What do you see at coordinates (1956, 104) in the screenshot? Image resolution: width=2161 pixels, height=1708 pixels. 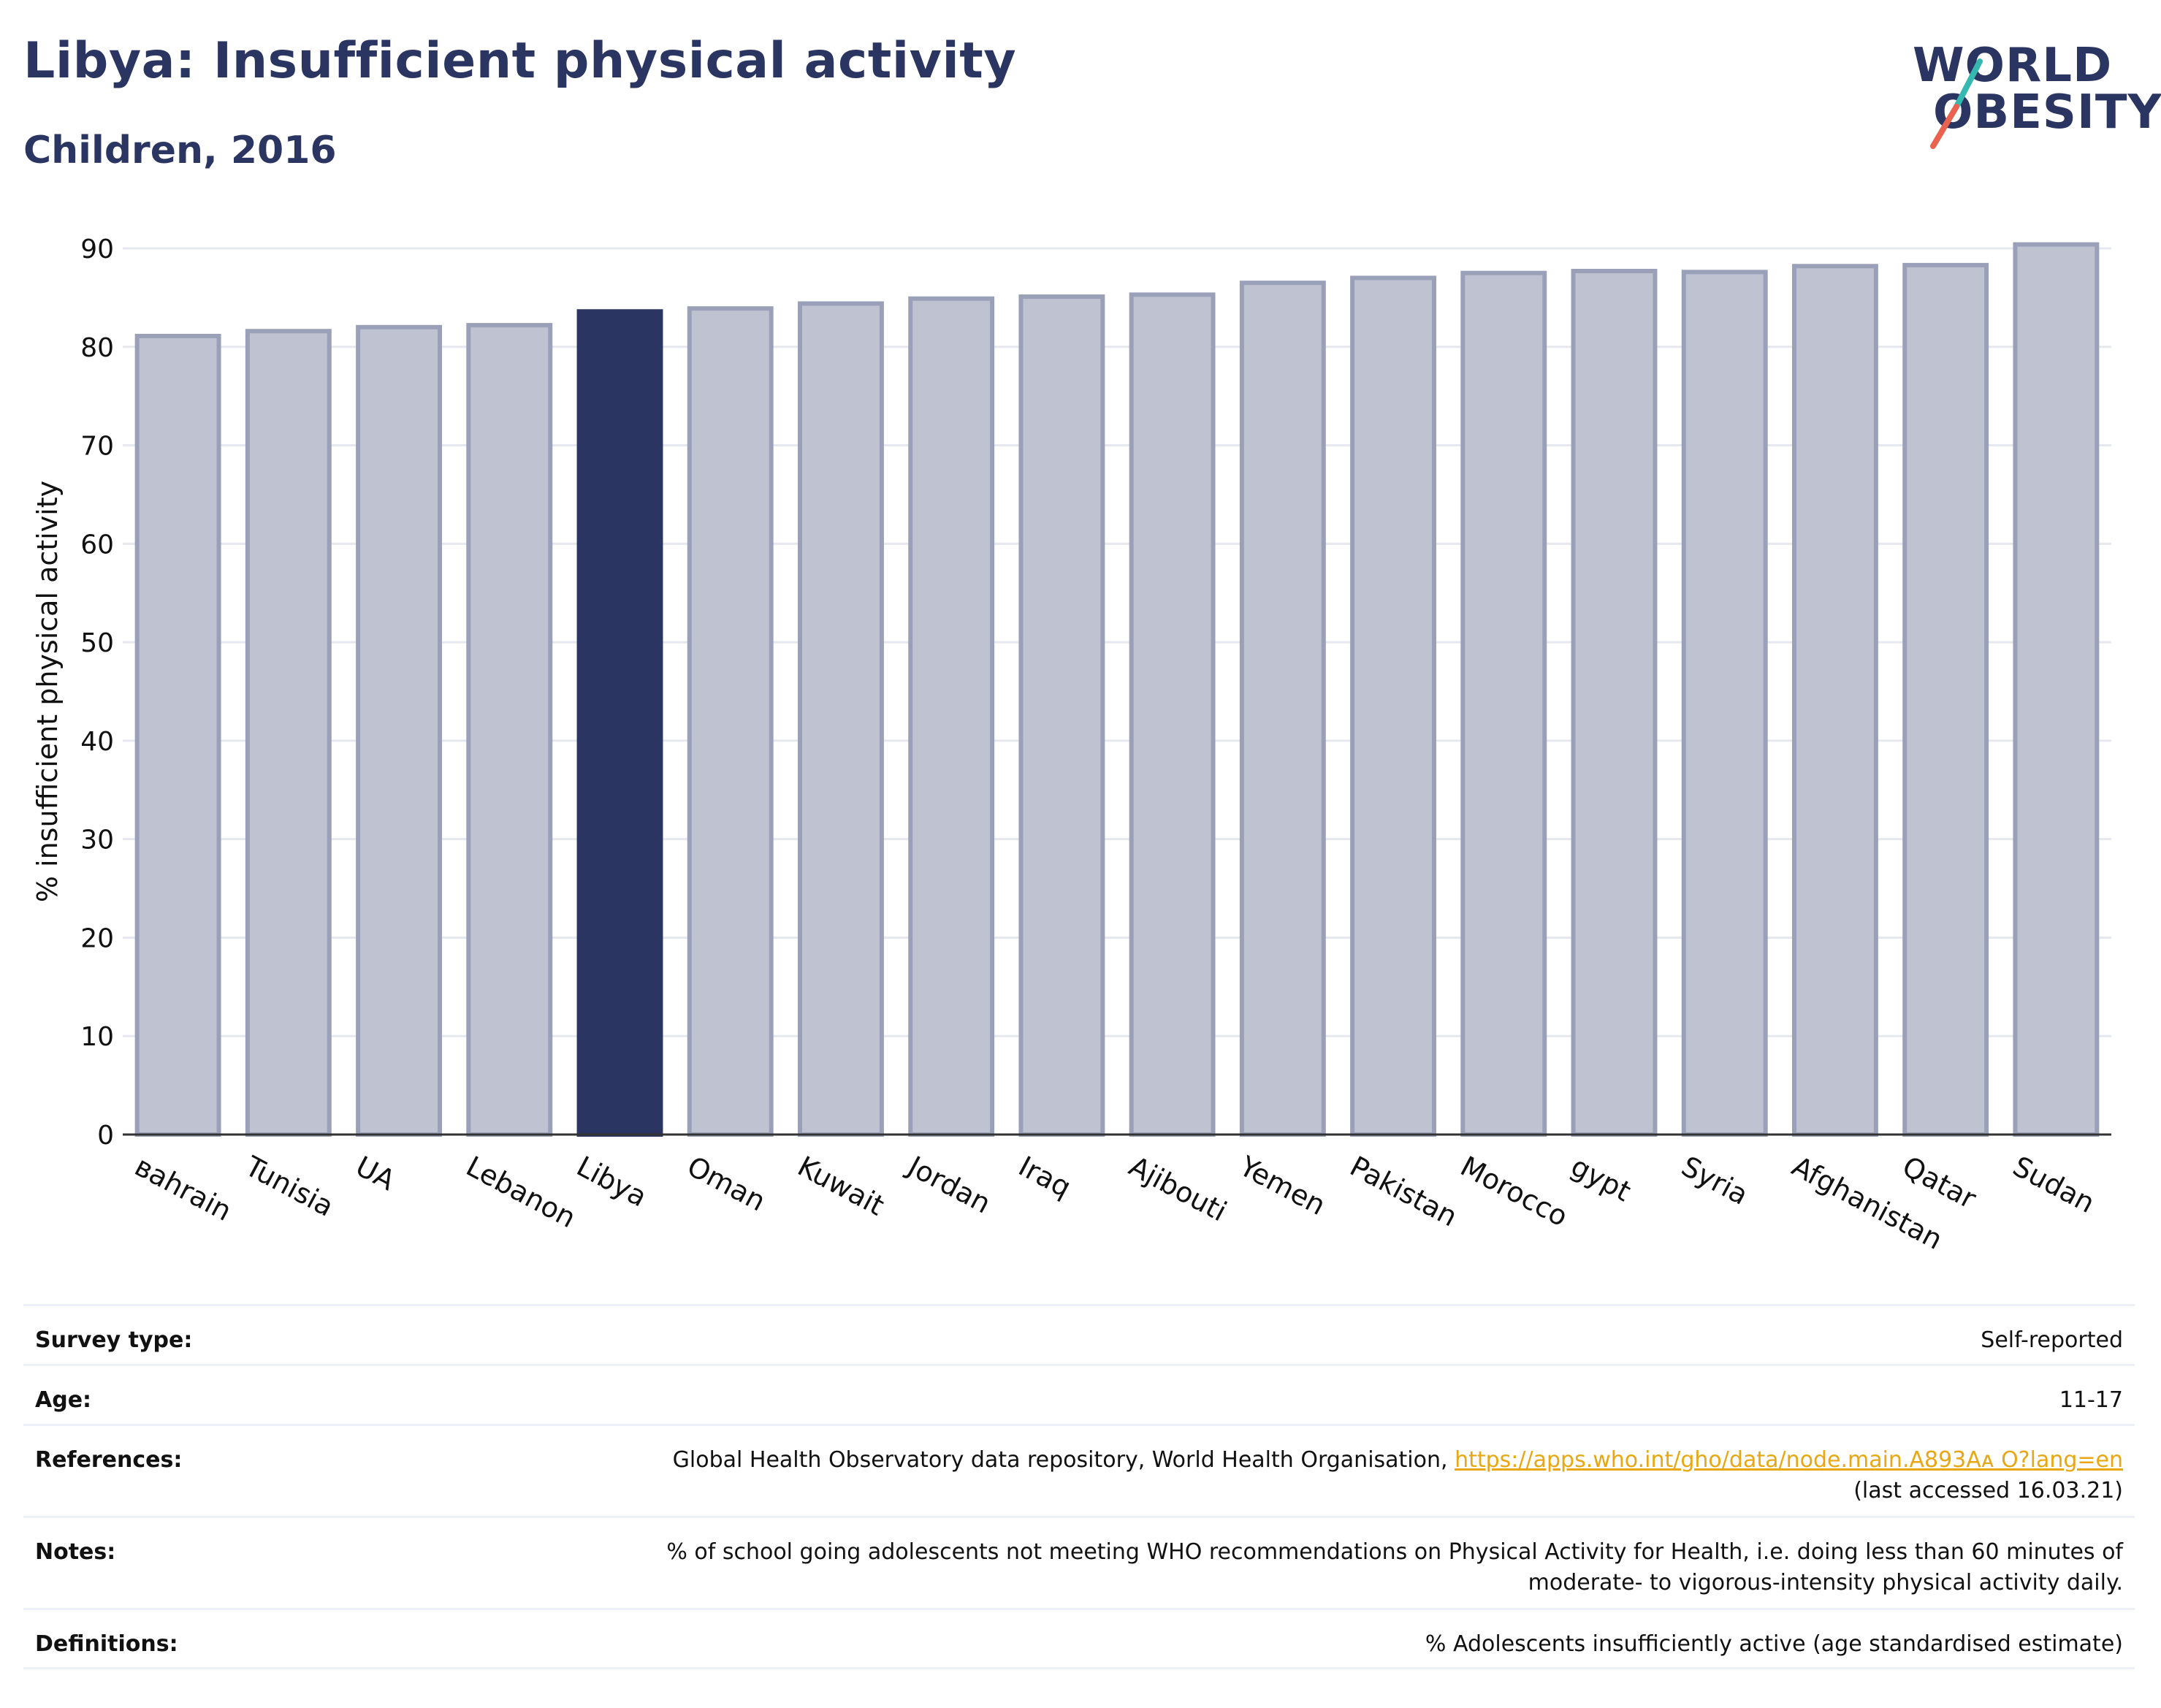 I see `logo-slash-icon` at bounding box center [1956, 104].